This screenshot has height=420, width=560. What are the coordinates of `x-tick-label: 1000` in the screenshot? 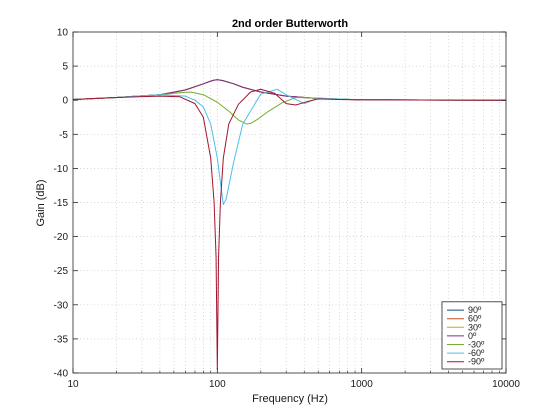 It's located at (362, 384).